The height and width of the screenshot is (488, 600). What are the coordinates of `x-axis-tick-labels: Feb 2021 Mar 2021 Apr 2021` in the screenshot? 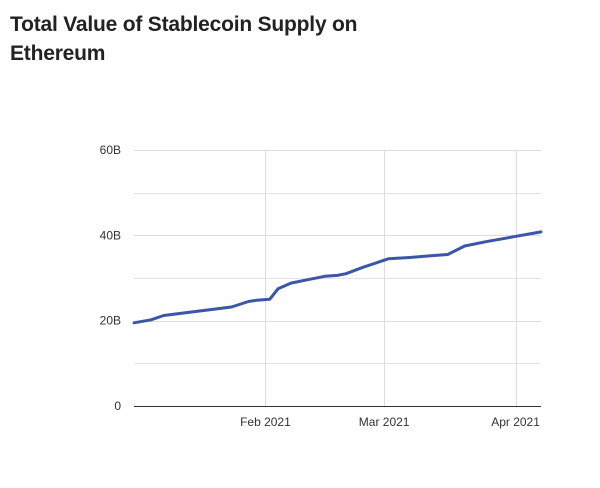 It's located at (390, 422).